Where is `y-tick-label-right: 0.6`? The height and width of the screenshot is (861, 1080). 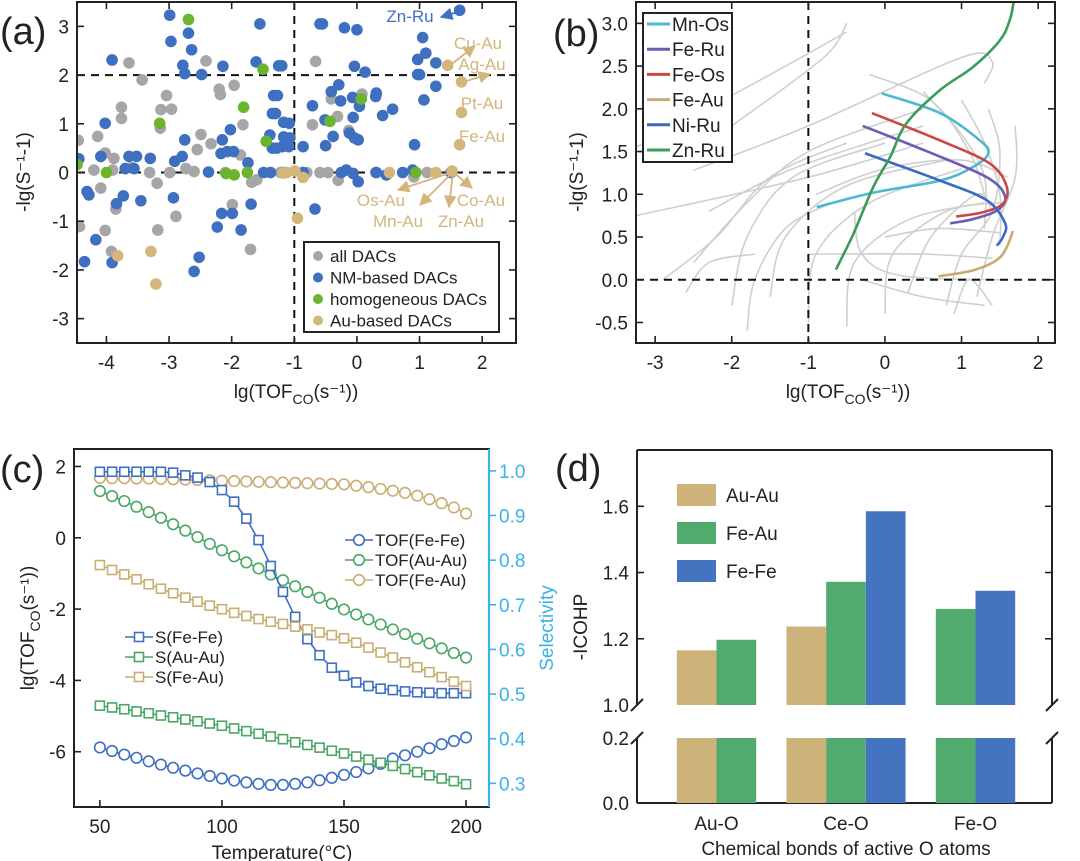 y-tick-label-right: 0.6 is located at coordinates (512, 650).